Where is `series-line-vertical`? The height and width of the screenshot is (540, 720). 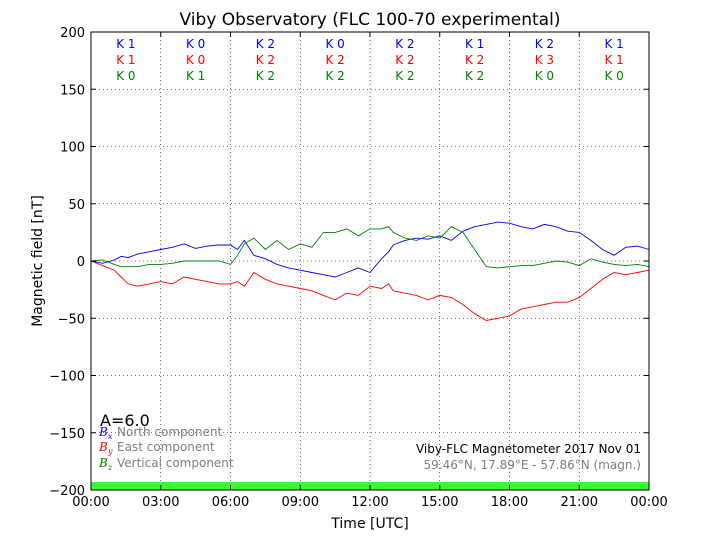
series-line-vertical is located at coordinates (370, 247).